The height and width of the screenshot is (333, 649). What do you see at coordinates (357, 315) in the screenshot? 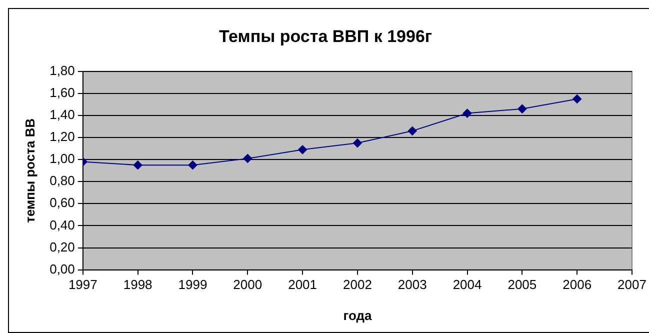
I see `x-axis-title: года` at bounding box center [357, 315].